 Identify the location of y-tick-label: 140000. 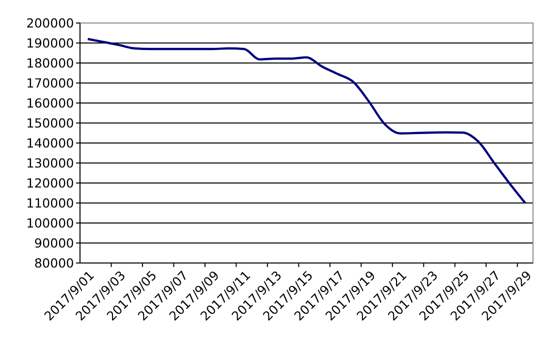
(50, 142).